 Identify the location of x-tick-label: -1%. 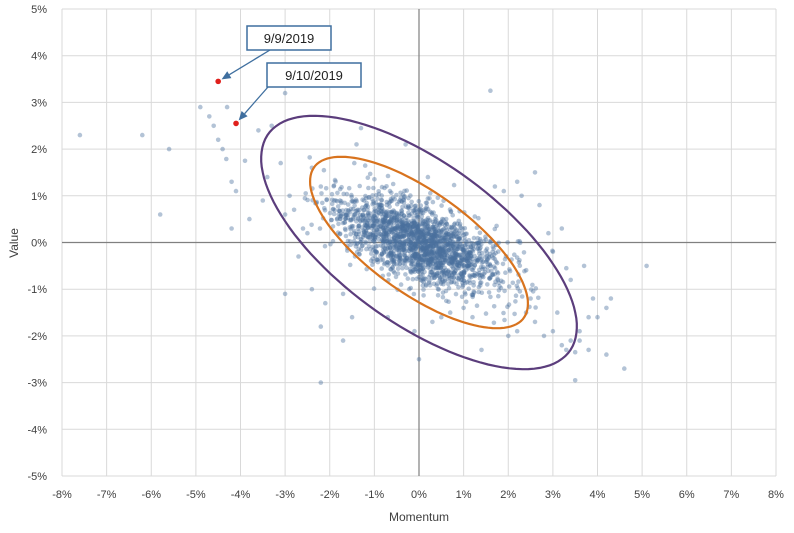
(375, 495).